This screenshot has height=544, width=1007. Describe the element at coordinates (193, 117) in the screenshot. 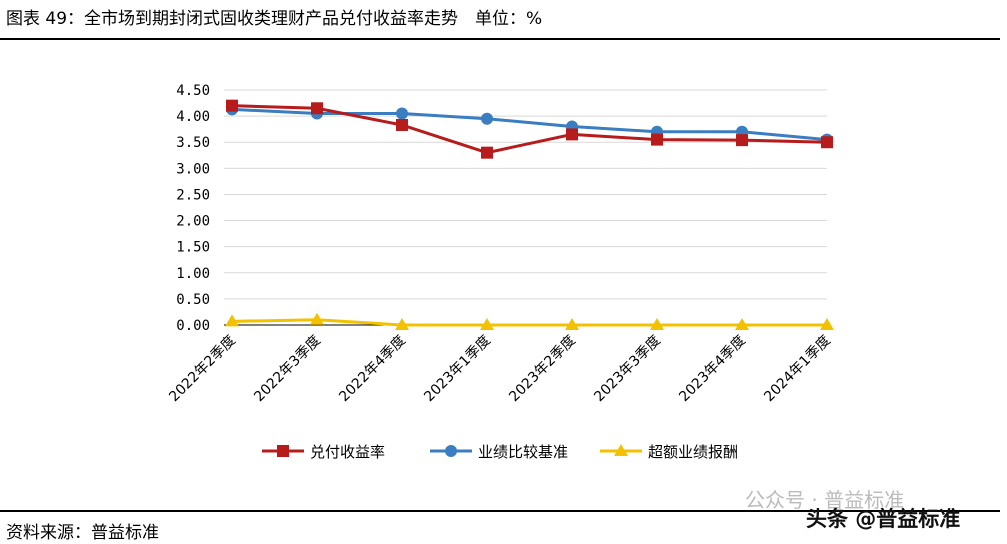

I see `y-tick-label: 4.00` at that location.